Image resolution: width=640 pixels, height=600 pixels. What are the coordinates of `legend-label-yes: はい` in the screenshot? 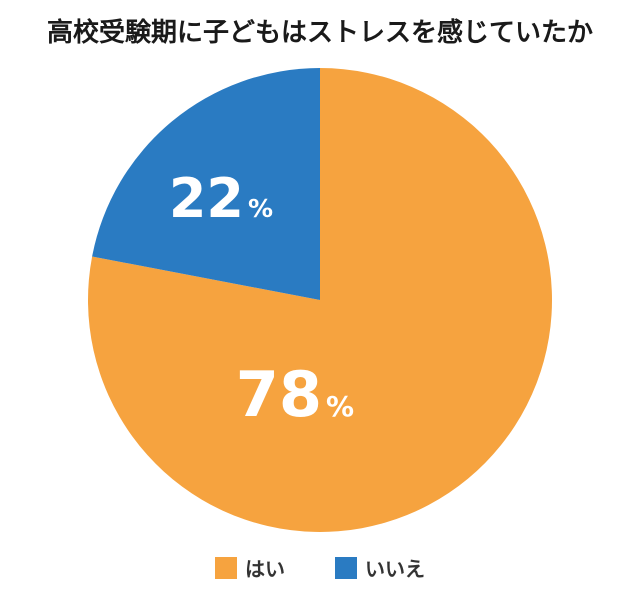 It's located at (265, 569).